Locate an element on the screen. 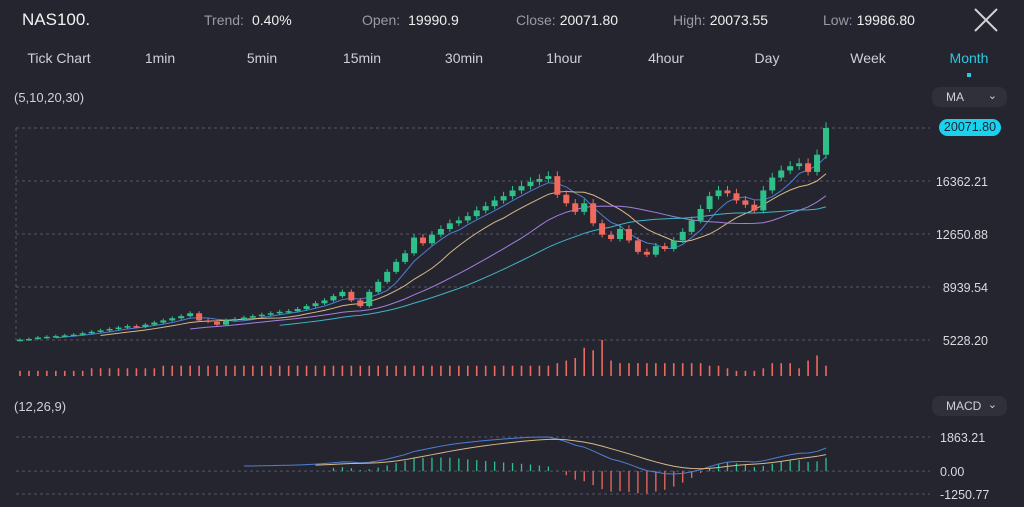  close-x-icon is located at coordinates (986, 20).